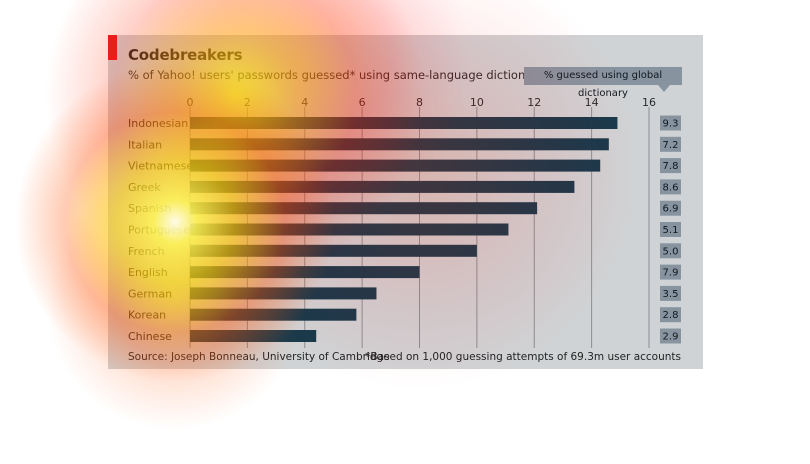 The width and height of the screenshot is (810, 464). Describe the element at coordinates (477, 102) in the screenshot. I see `x-tick-label: 10` at that location.